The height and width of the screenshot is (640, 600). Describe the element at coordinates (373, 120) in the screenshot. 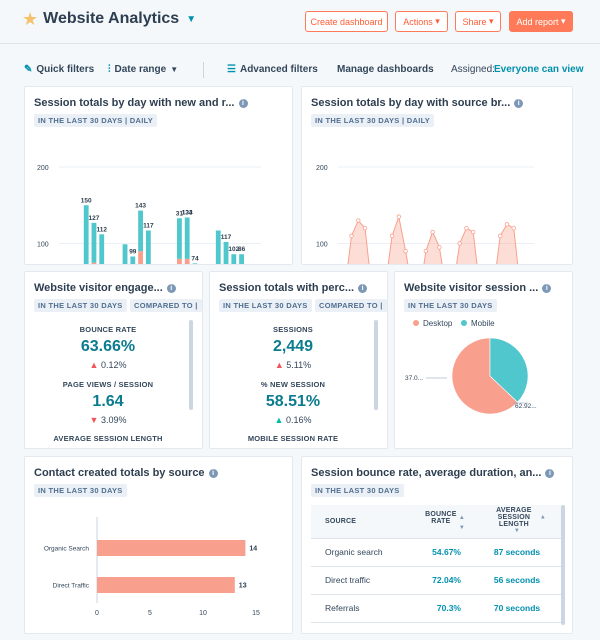

I see `date-range-tag: IN THE LAST 30 DAYS | DAILY` at that location.